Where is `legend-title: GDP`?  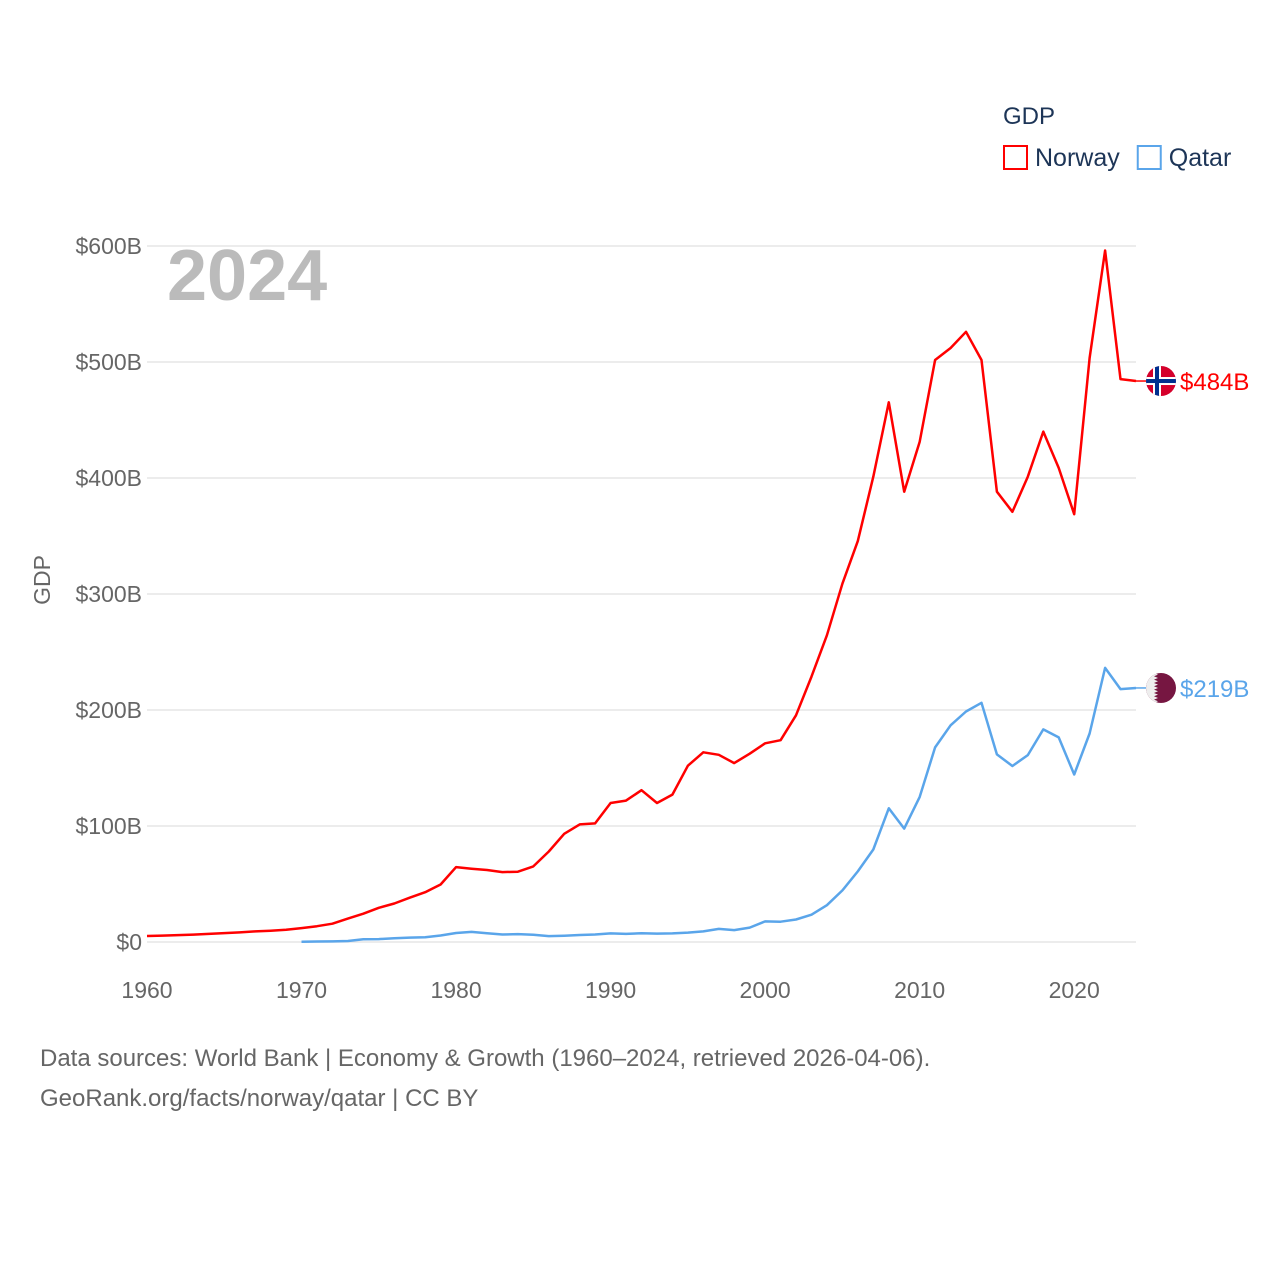 legend-title: GDP is located at coordinates (1029, 116).